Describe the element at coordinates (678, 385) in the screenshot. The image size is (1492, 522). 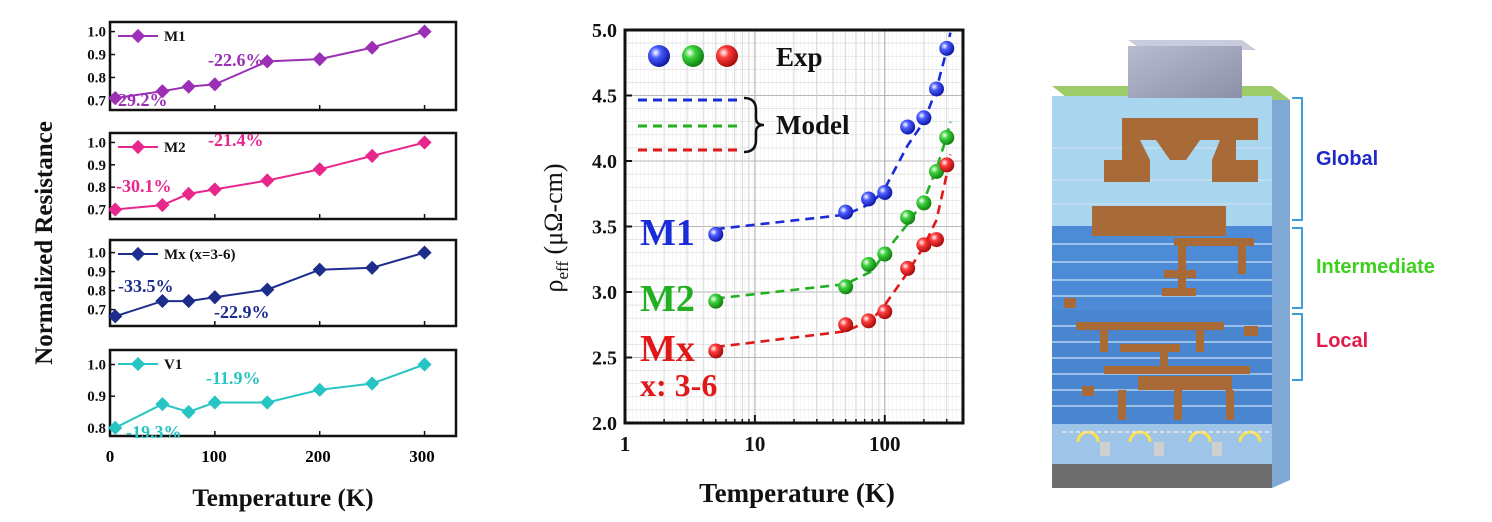
I see `series-label-mx-range: x: 3-6` at that location.